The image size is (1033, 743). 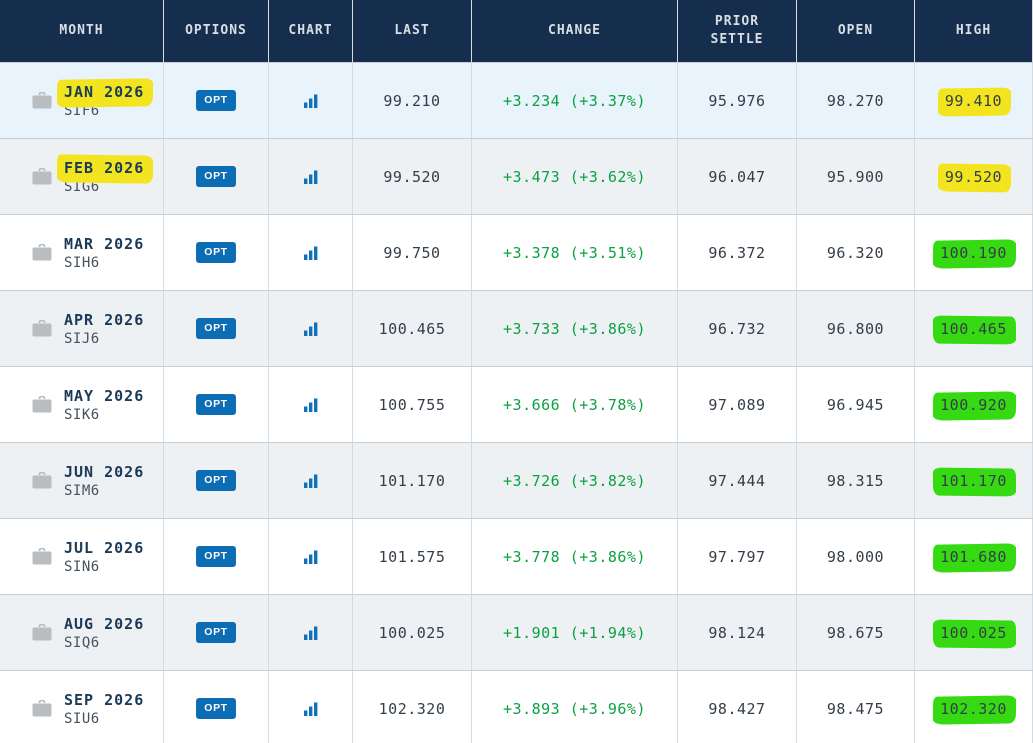 What do you see at coordinates (104, 319) in the screenshot?
I see `month-label: APR 2026` at bounding box center [104, 319].